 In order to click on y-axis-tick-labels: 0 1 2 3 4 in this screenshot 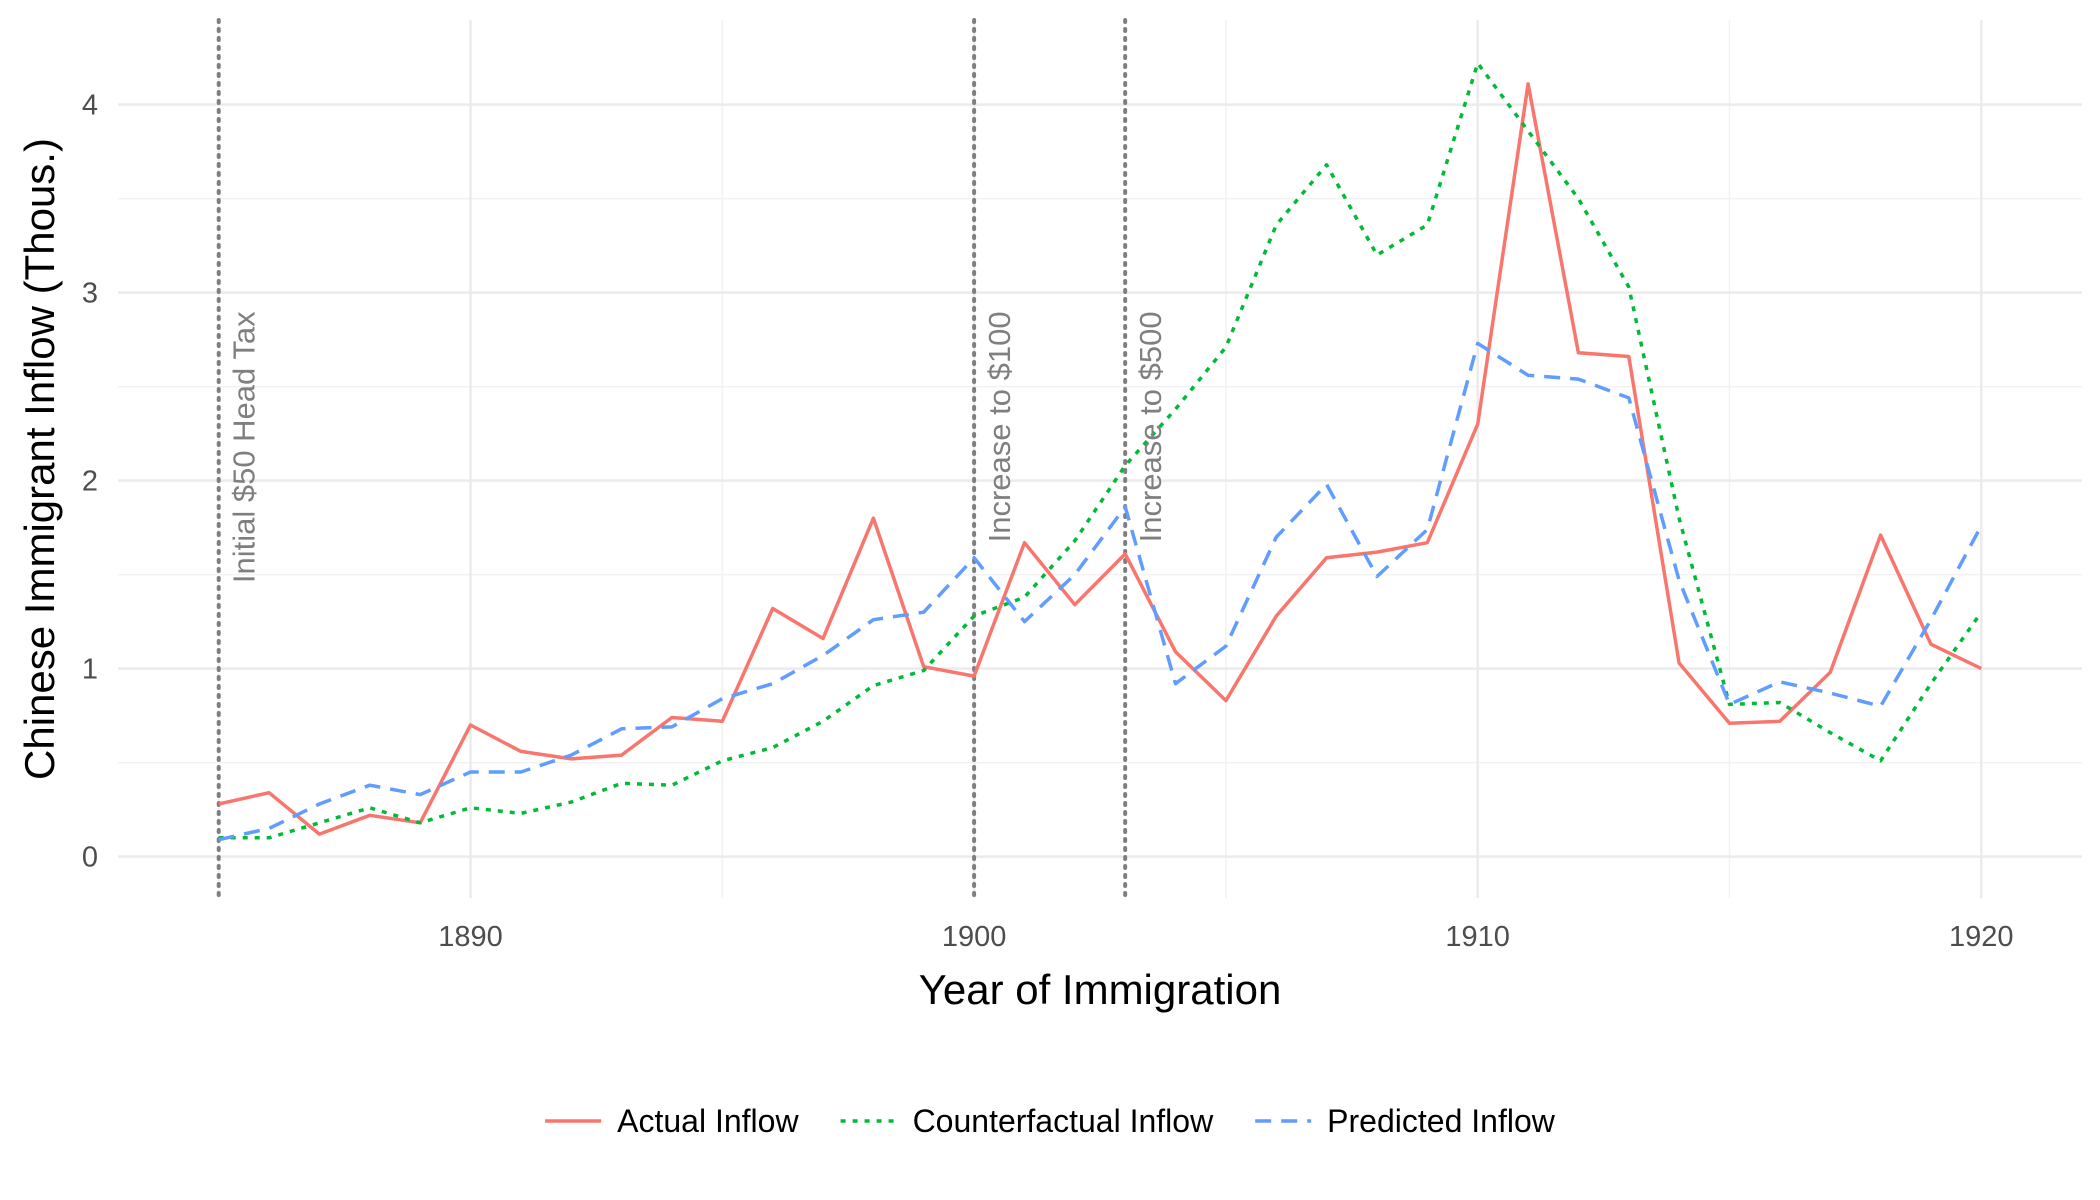, I will do `click(90, 482)`.